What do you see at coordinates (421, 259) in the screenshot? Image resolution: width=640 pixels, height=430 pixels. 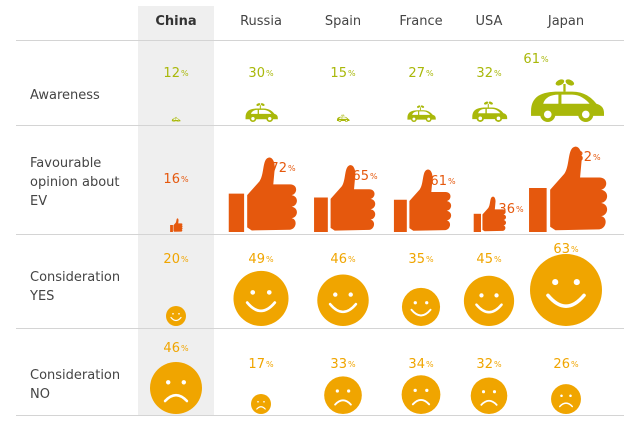 I see `value-label: 35%` at bounding box center [421, 259].